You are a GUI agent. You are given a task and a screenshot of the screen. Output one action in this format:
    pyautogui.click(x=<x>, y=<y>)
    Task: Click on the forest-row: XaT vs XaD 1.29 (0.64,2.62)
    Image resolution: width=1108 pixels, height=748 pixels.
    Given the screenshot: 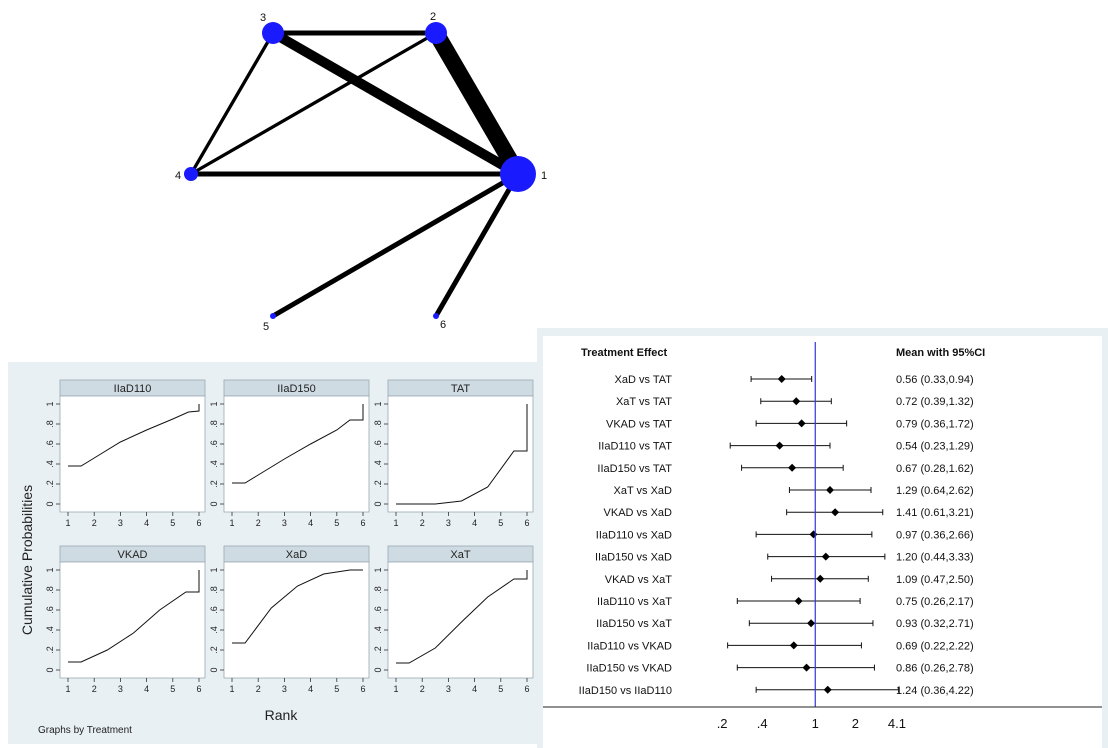 What is the action you would take?
    pyautogui.click(x=794, y=491)
    